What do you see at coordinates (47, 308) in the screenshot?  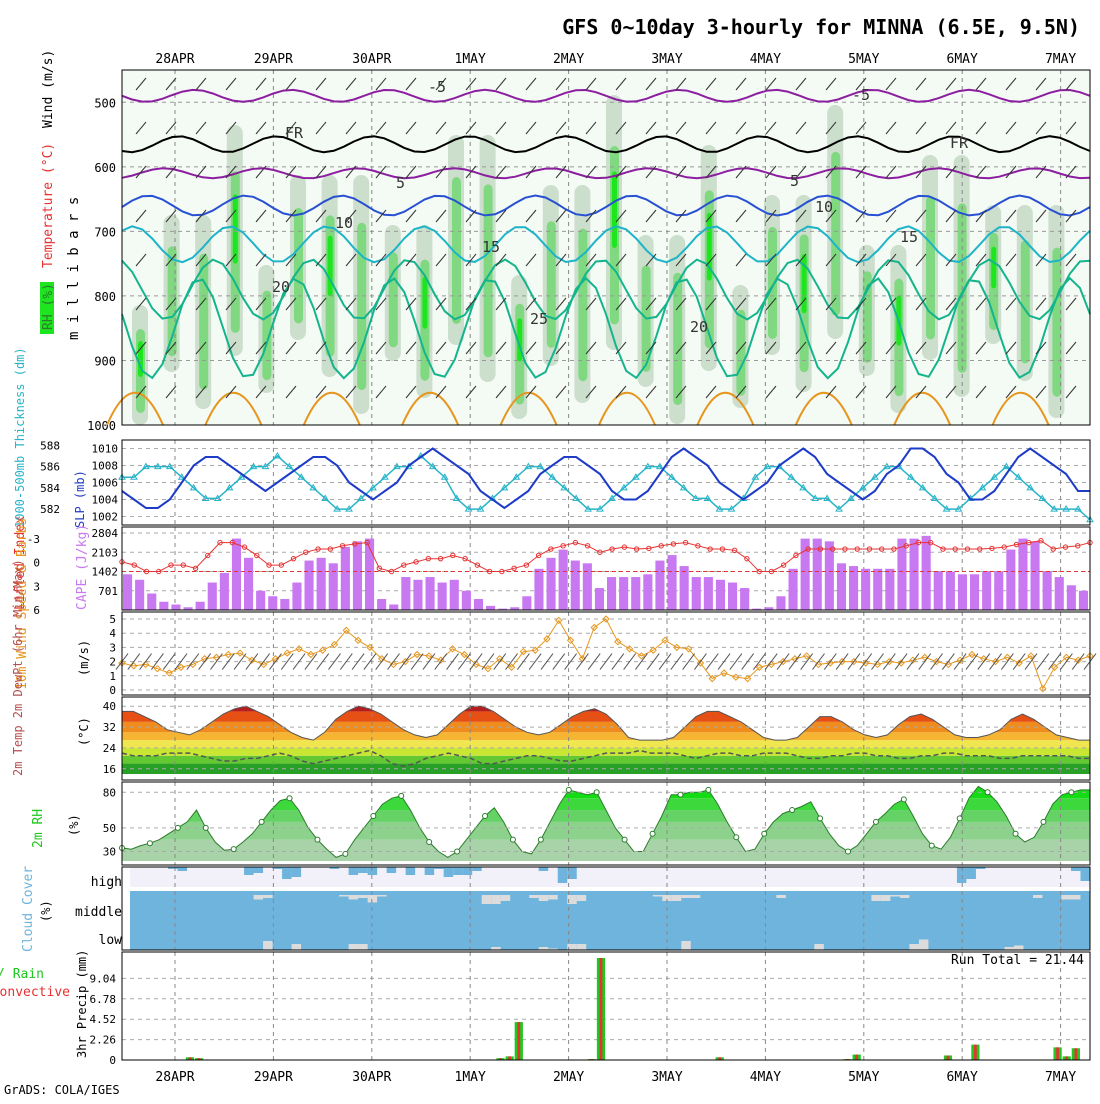 I see `rh-legend-swatch` at bounding box center [47, 308].